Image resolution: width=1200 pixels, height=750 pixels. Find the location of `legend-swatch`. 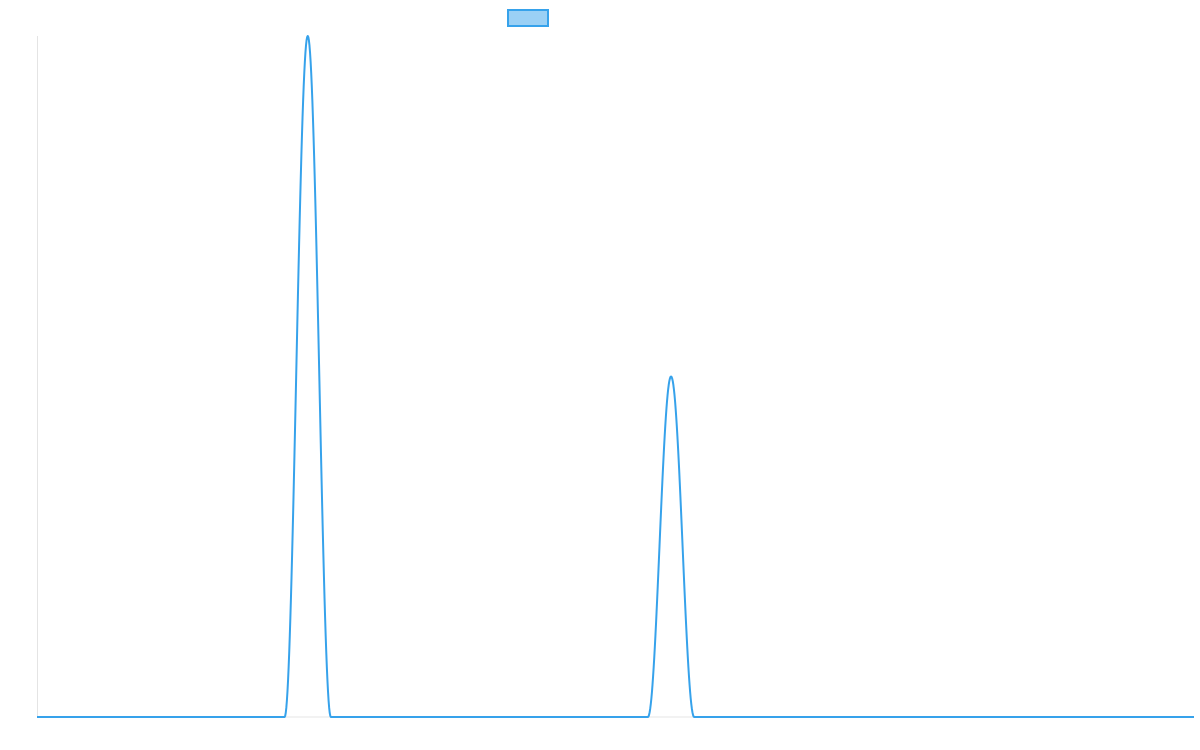

legend-swatch is located at coordinates (528, 18).